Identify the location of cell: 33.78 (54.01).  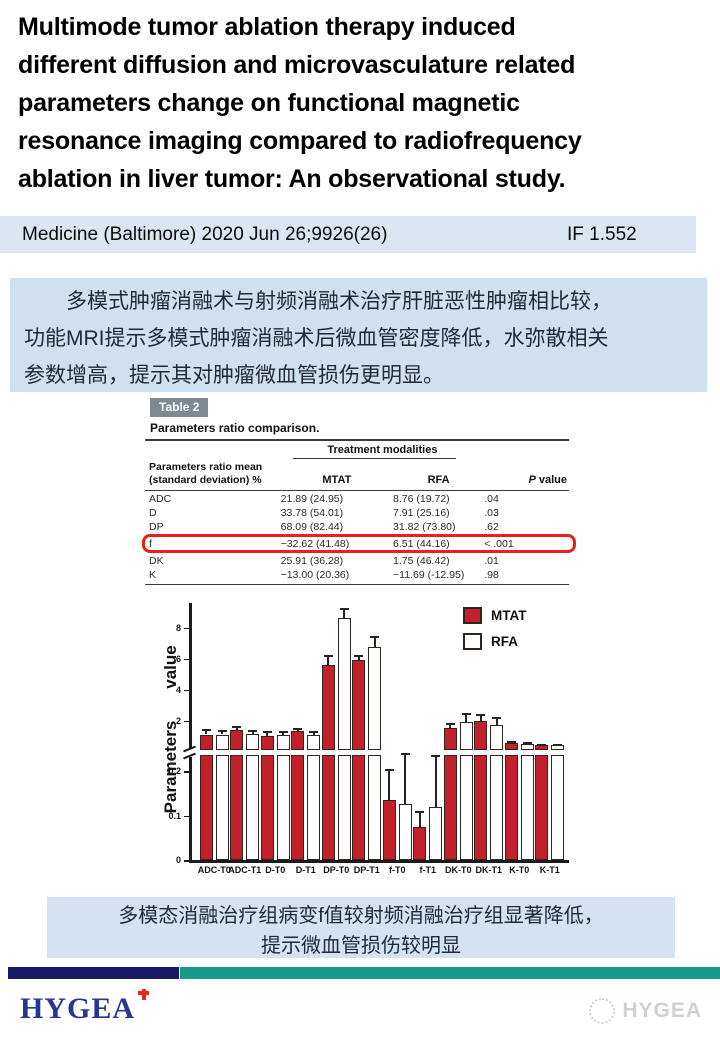
(312, 513).